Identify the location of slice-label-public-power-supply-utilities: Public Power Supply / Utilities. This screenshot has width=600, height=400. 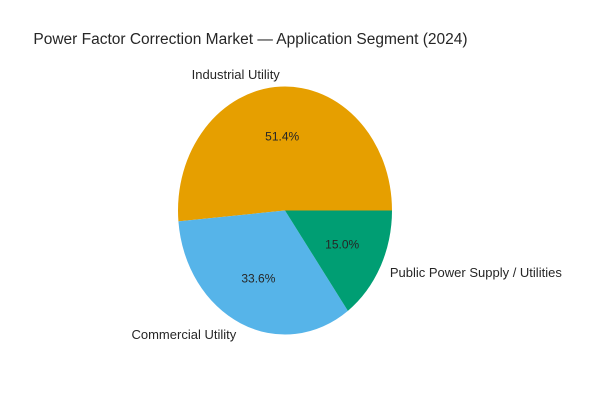
(476, 272).